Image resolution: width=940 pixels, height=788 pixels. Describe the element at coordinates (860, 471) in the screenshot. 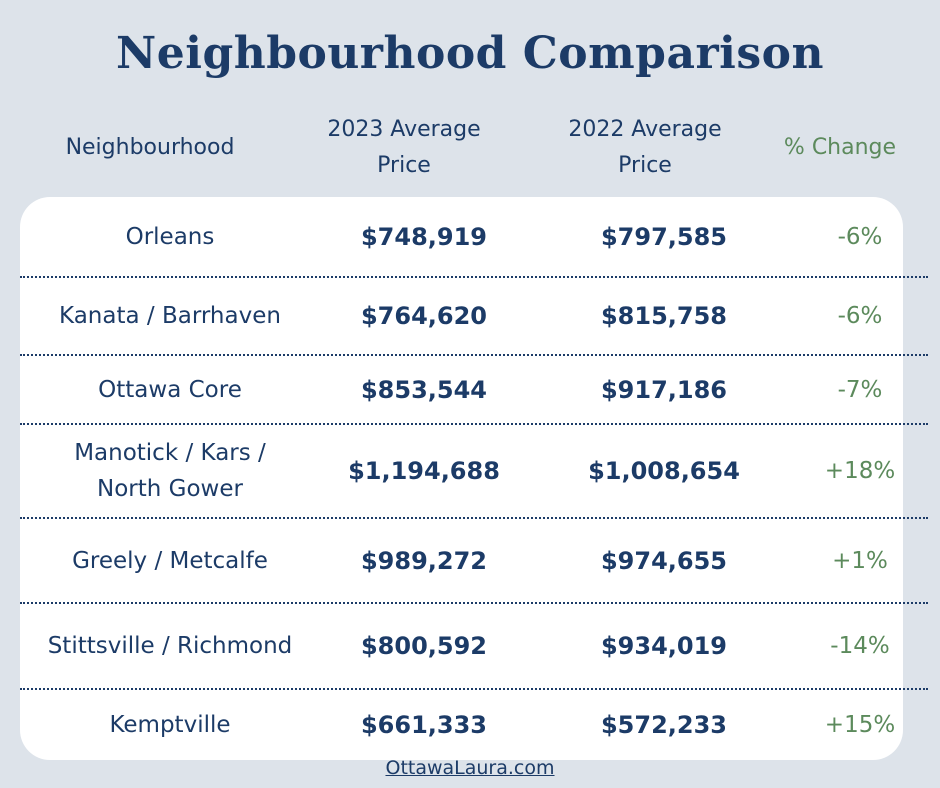

I see `percent-change: +18%` at that location.